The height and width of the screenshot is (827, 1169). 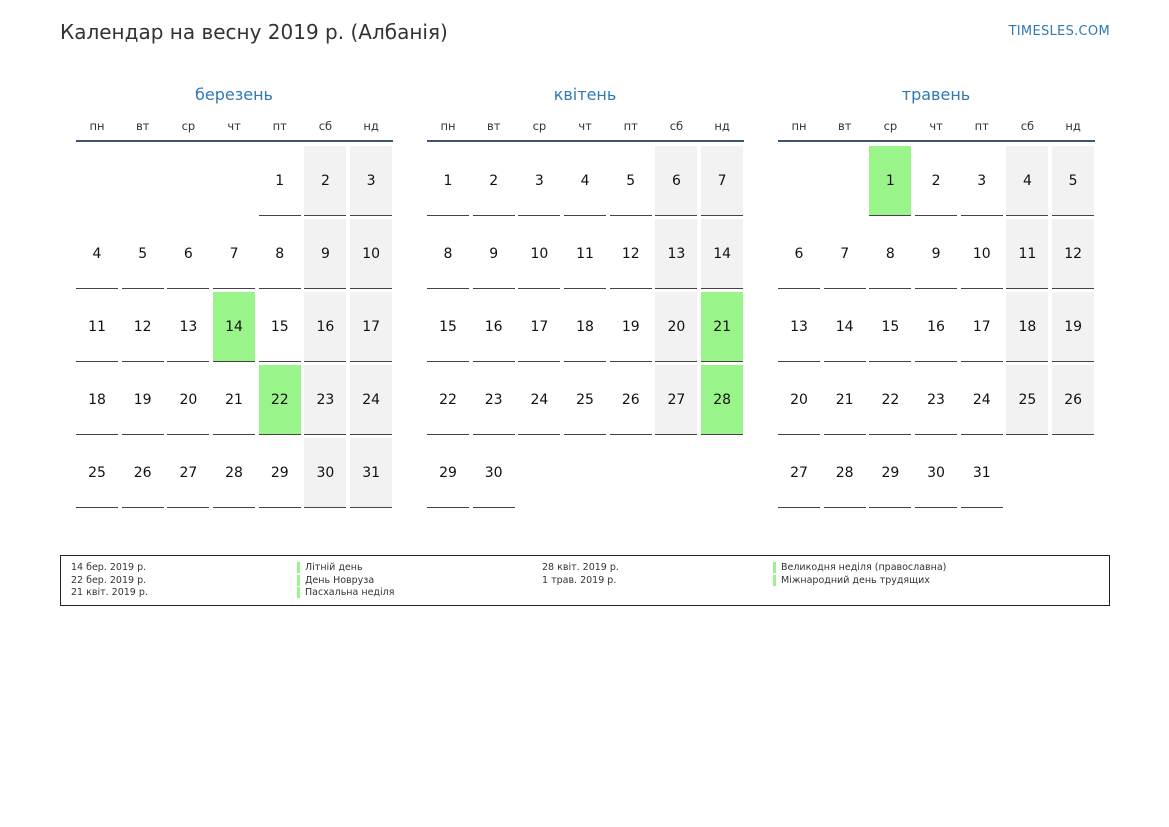 What do you see at coordinates (851, 580) in the screenshot?
I see `legend-holiday-name: Міжнародний день трудящих` at bounding box center [851, 580].